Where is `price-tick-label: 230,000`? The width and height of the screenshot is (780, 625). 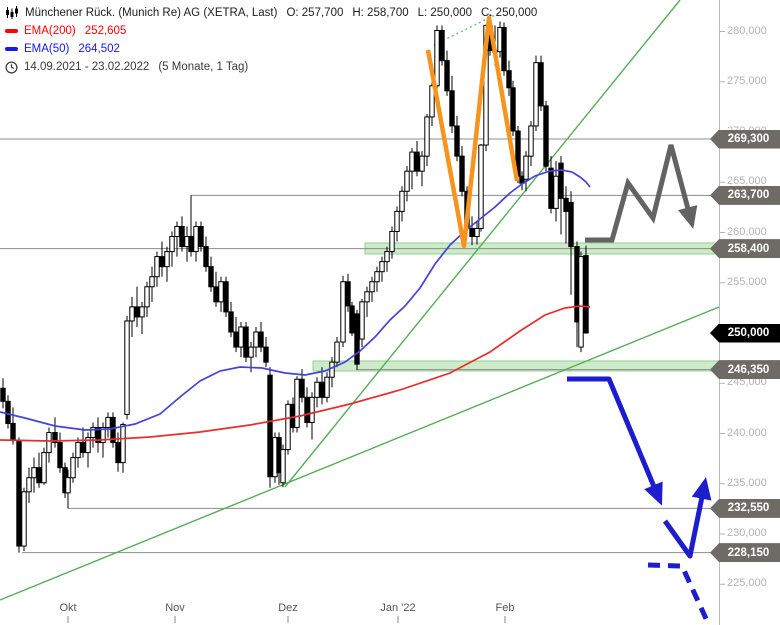
price-tick-label: 230,000 is located at coordinates (747, 533).